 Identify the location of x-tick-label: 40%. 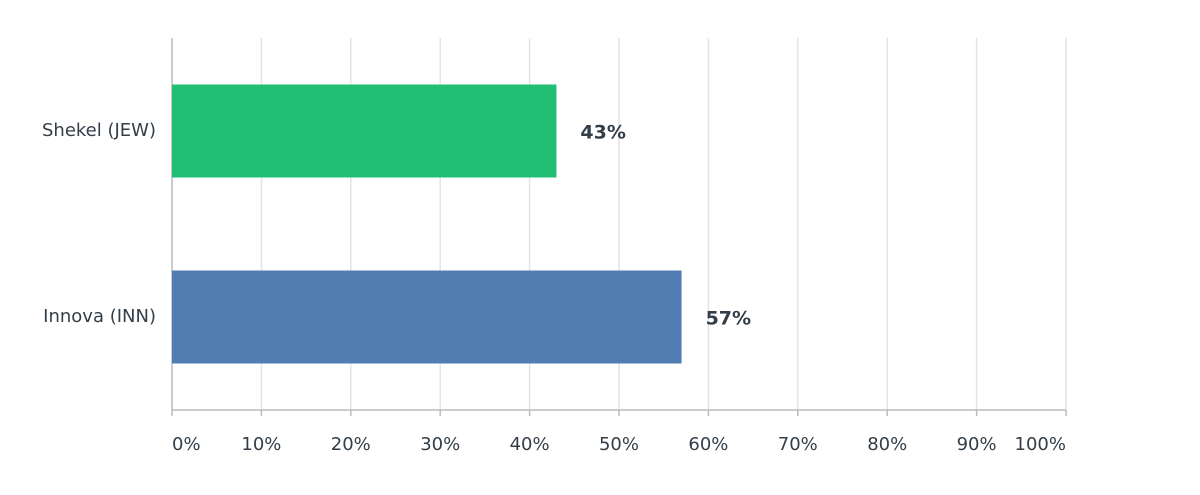
(530, 444).